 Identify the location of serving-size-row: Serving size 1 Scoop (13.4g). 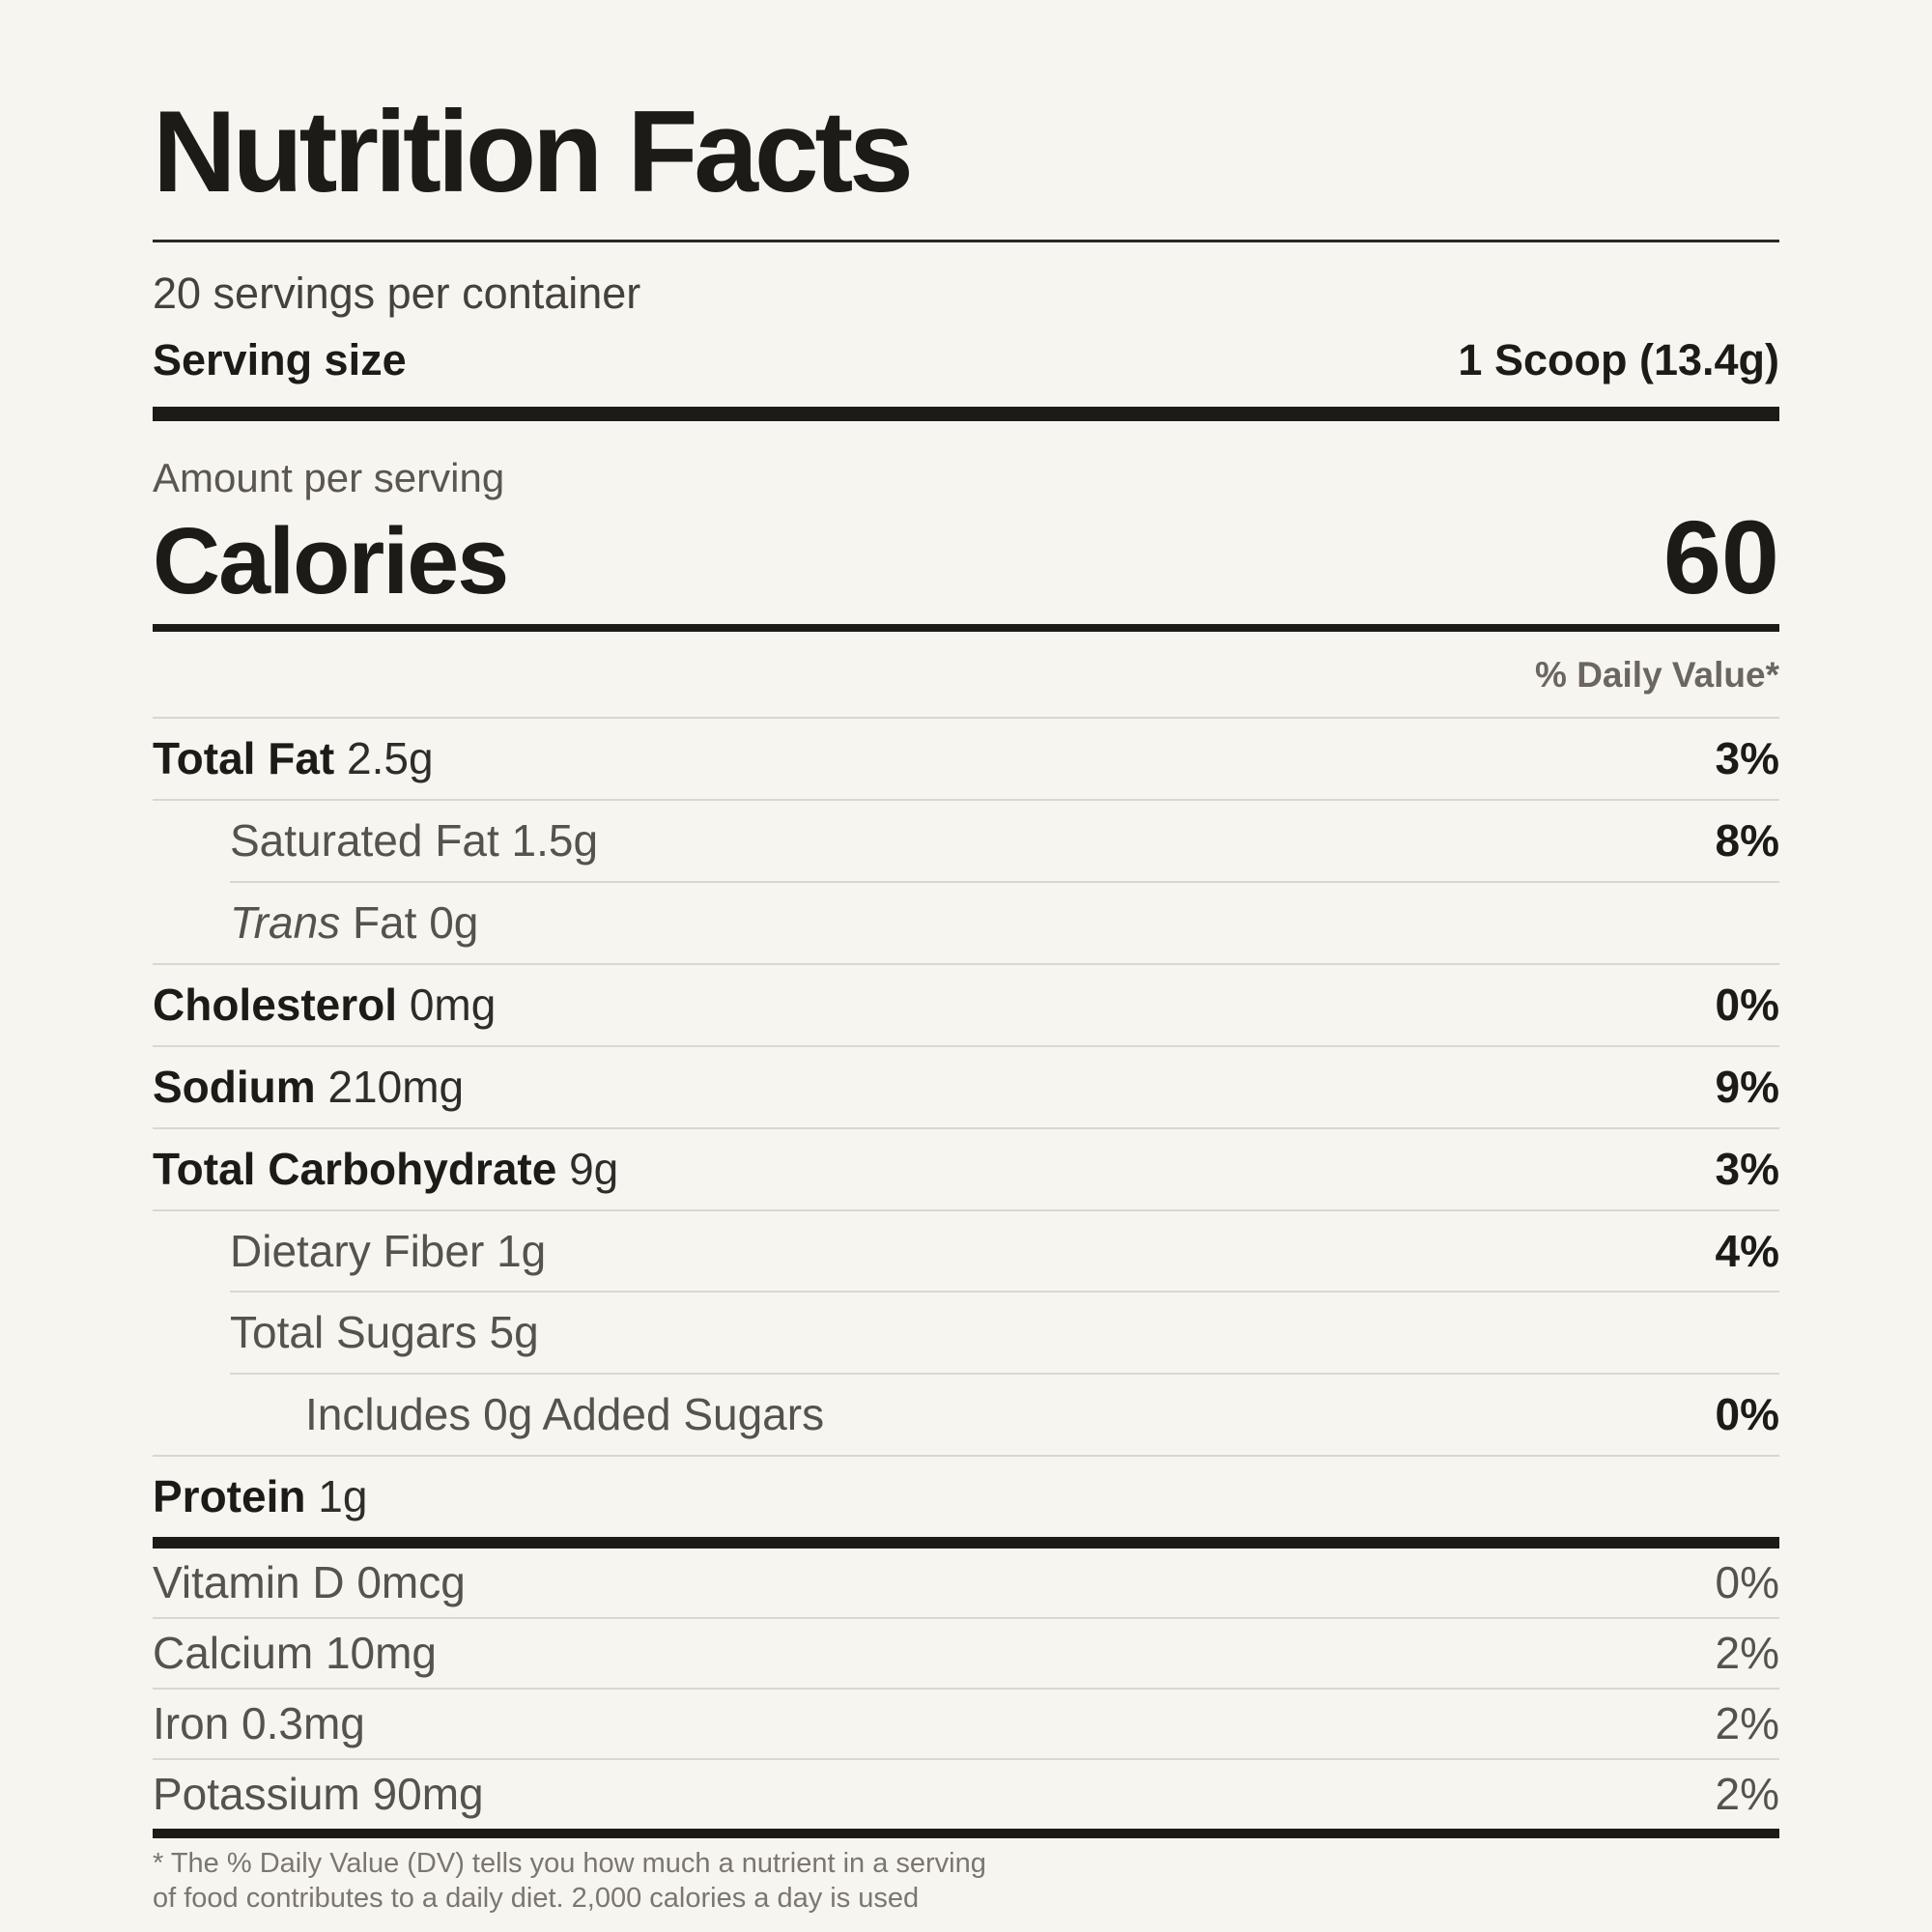
(966, 360).